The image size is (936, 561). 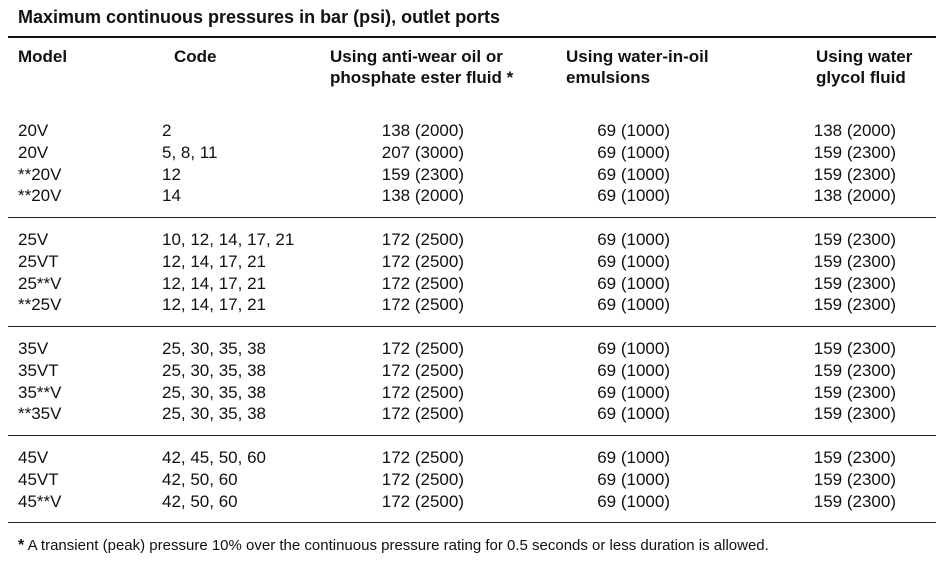 I want to click on cell-model: 45VT, so click(x=38, y=479).